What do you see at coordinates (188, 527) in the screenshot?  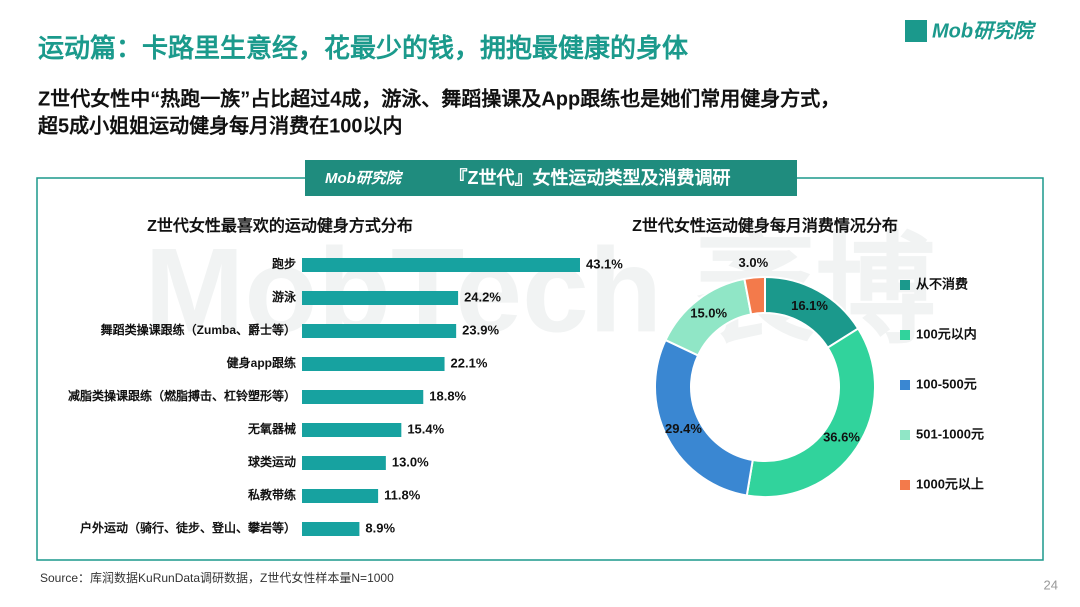 I see `category-label: 户外运动（骑行、徒步、登山、攀岩等）` at bounding box center [188, 527].